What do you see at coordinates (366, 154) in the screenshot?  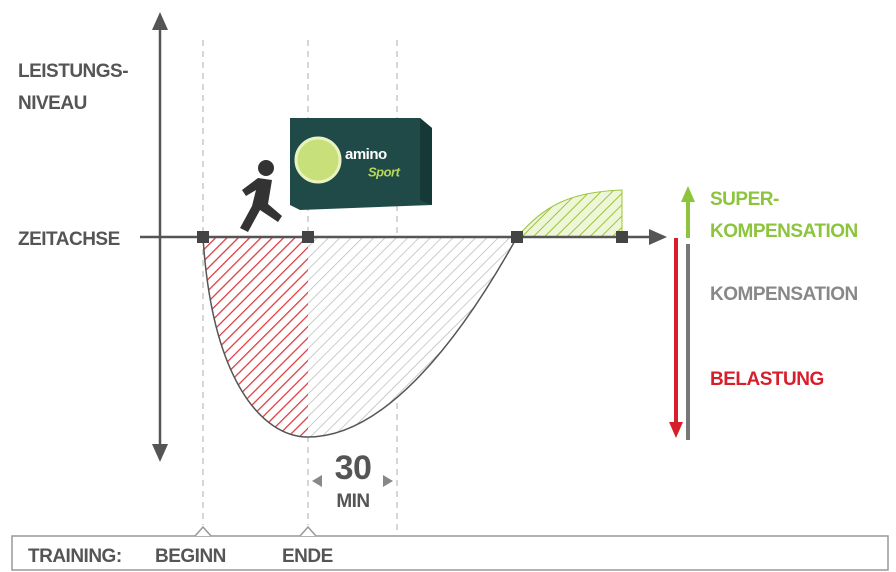 I see `product-brand: amino` at bounding box center [366, 154].